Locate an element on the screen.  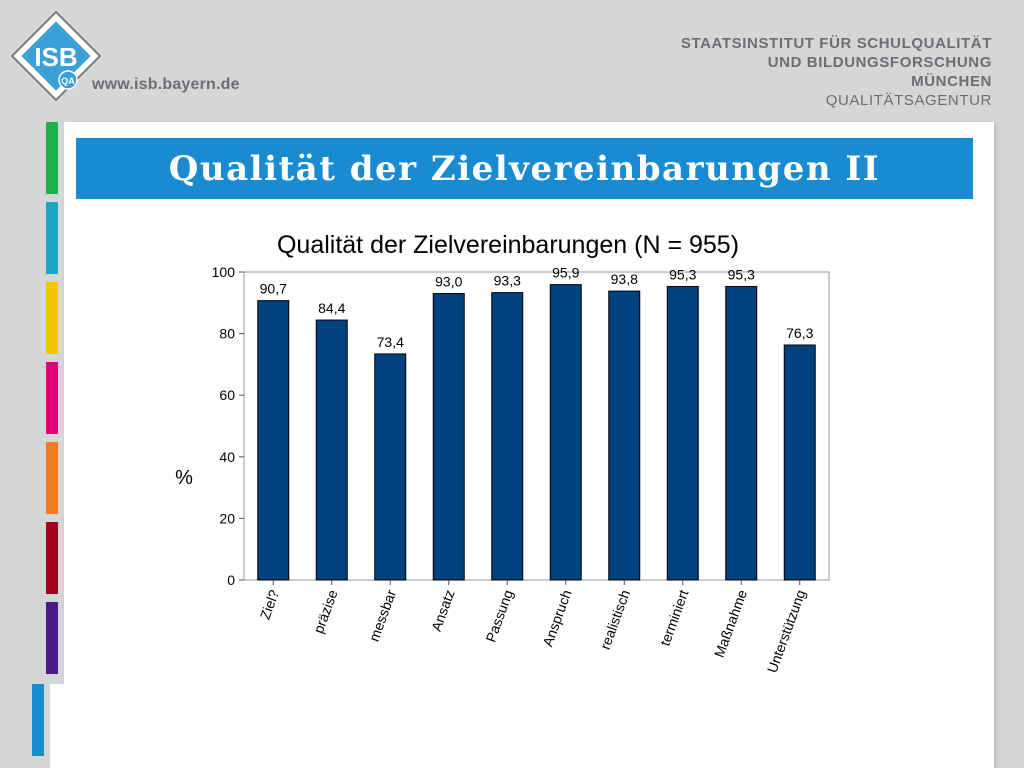
institute-line: MÜNCHEN is located at coordinates (951, 81).